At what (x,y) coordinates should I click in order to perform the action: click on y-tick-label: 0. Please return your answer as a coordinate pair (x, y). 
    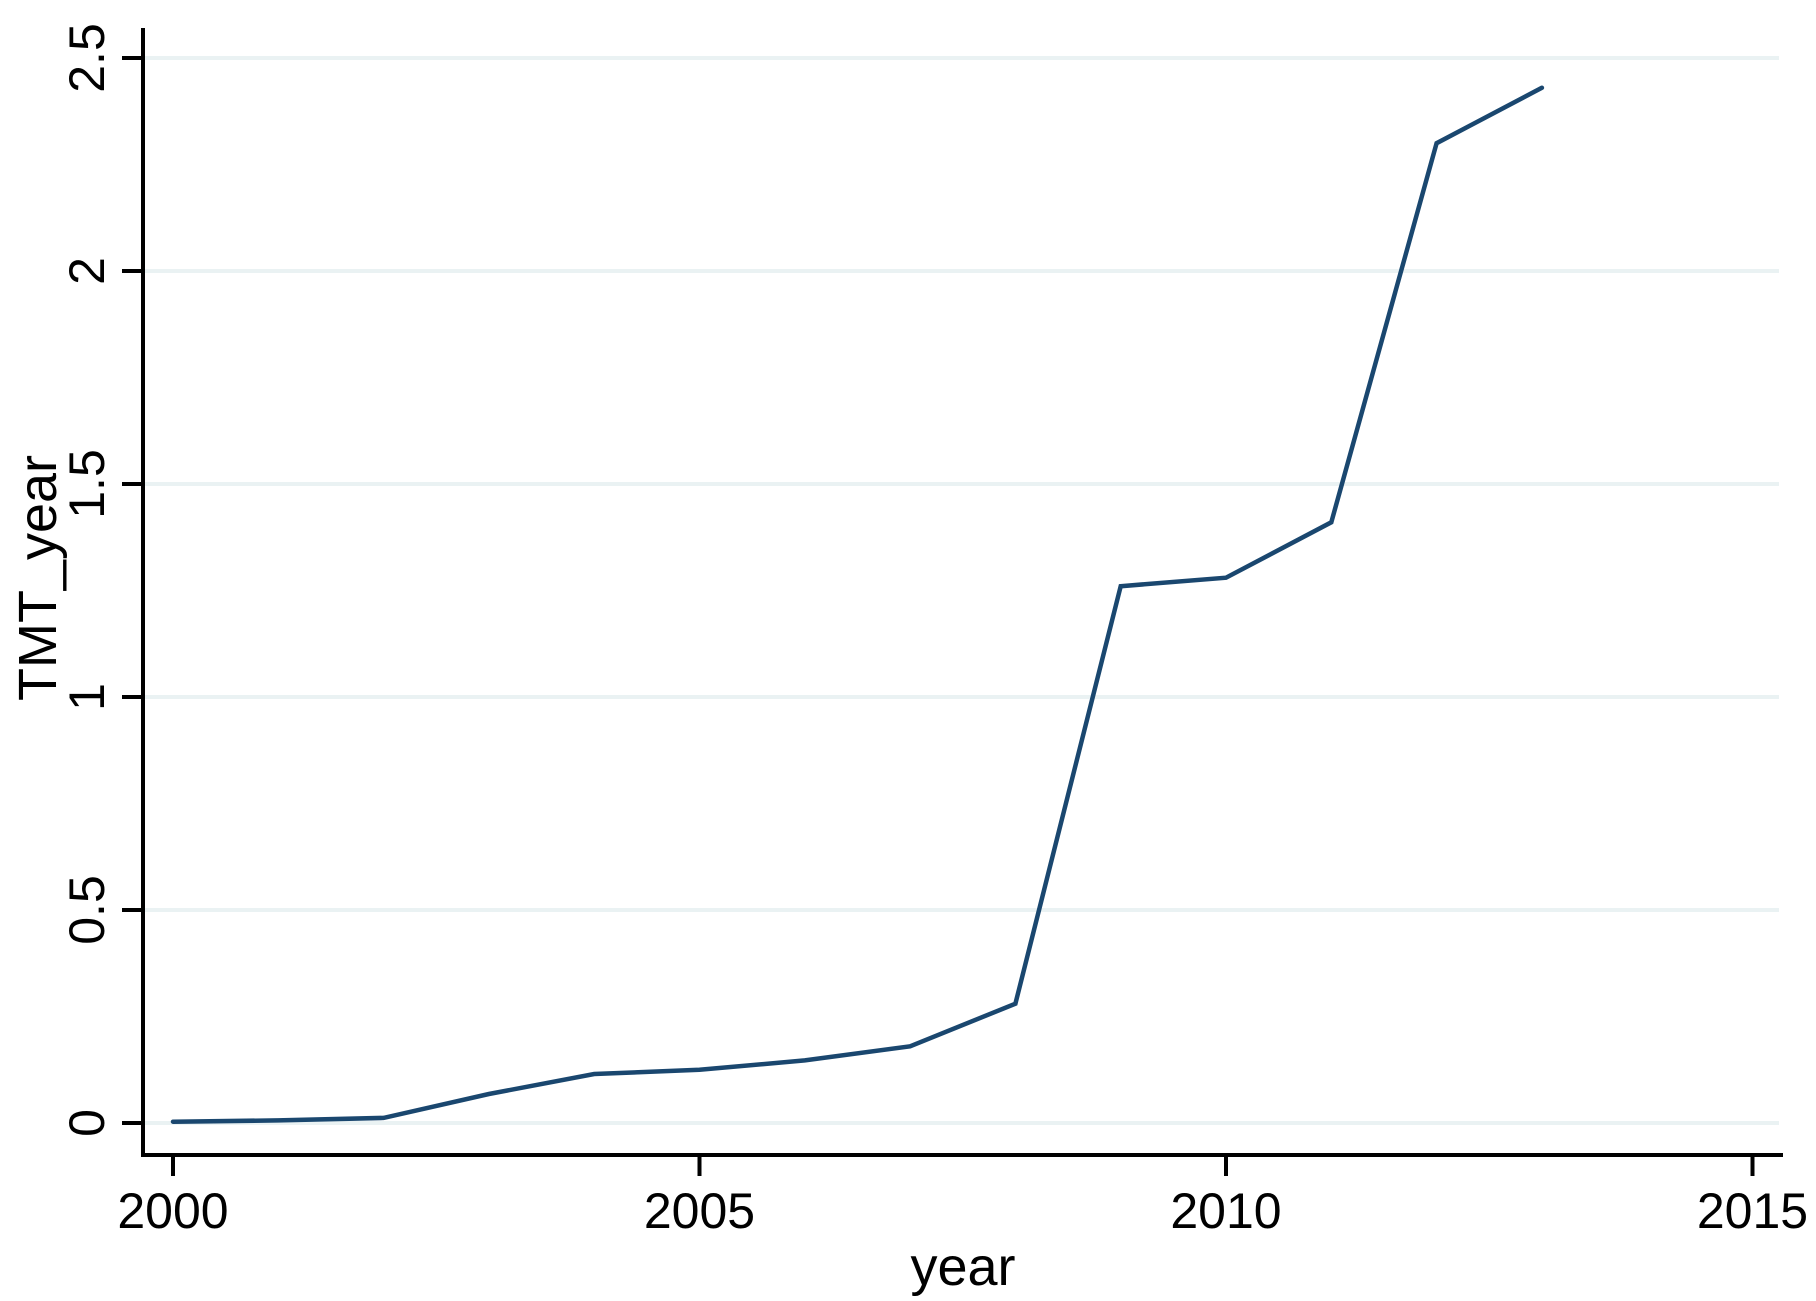
    Looking at the image, I should click on (87, 1123).